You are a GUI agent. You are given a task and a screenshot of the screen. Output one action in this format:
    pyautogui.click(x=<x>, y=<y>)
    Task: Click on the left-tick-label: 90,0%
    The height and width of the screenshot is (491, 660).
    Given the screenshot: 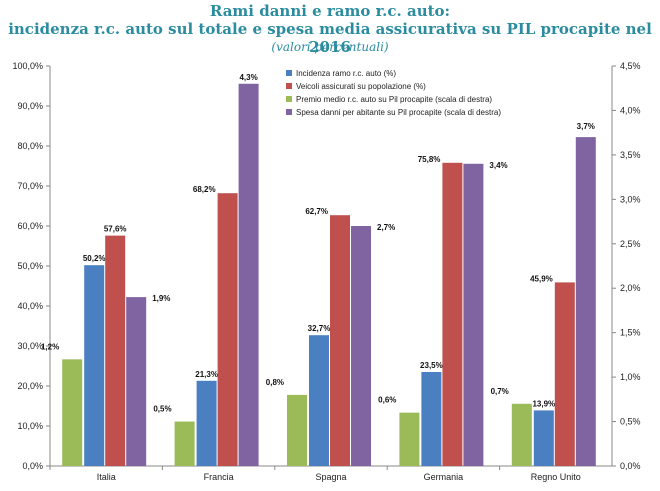 What is the action you would take?
    pyautogui.click(x=30, y=106)
    